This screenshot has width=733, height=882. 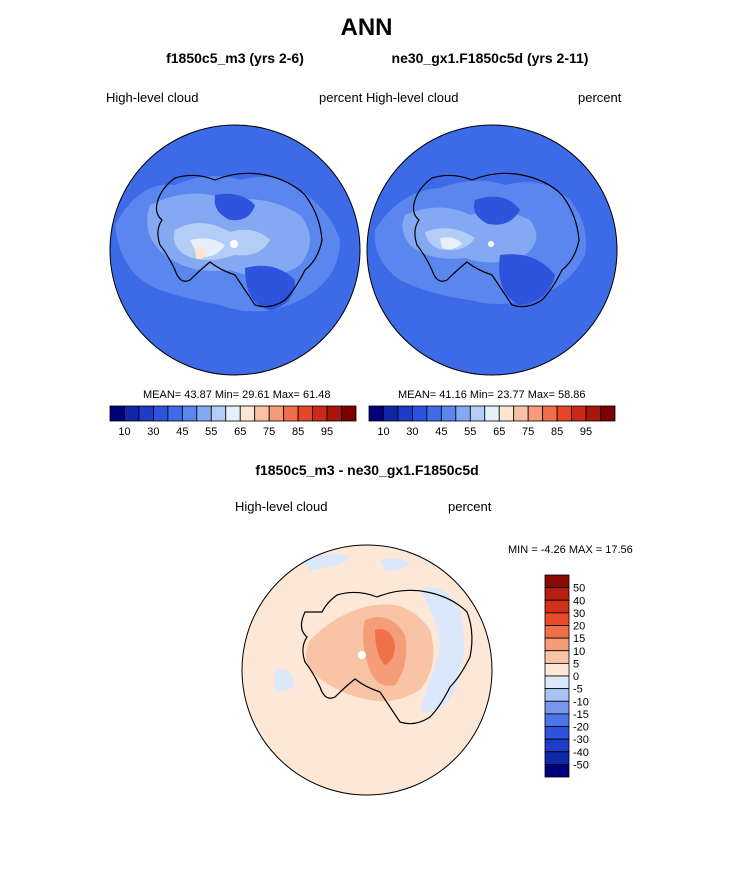 What do you see at coordinates (523, 550) in the screenshot?
I see `panel3-min-label: MIN =` at bounding box center [523, 550].